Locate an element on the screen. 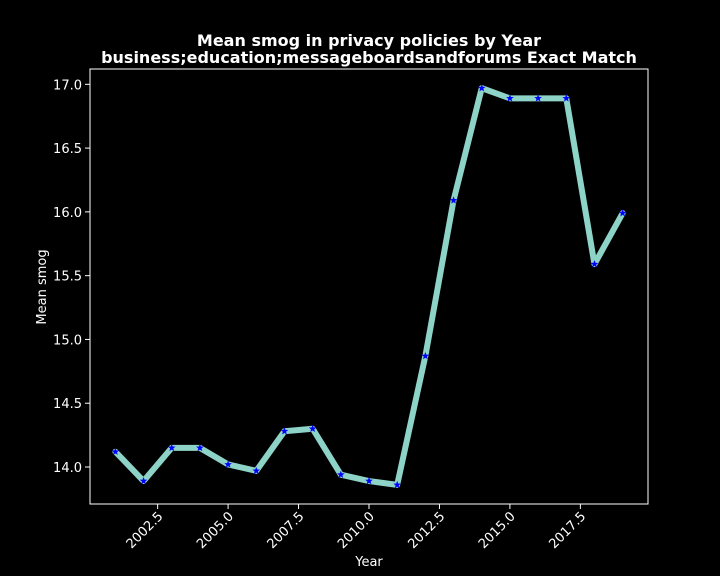  y-tick-label: 14.0 is located at coordinates (67, 468).